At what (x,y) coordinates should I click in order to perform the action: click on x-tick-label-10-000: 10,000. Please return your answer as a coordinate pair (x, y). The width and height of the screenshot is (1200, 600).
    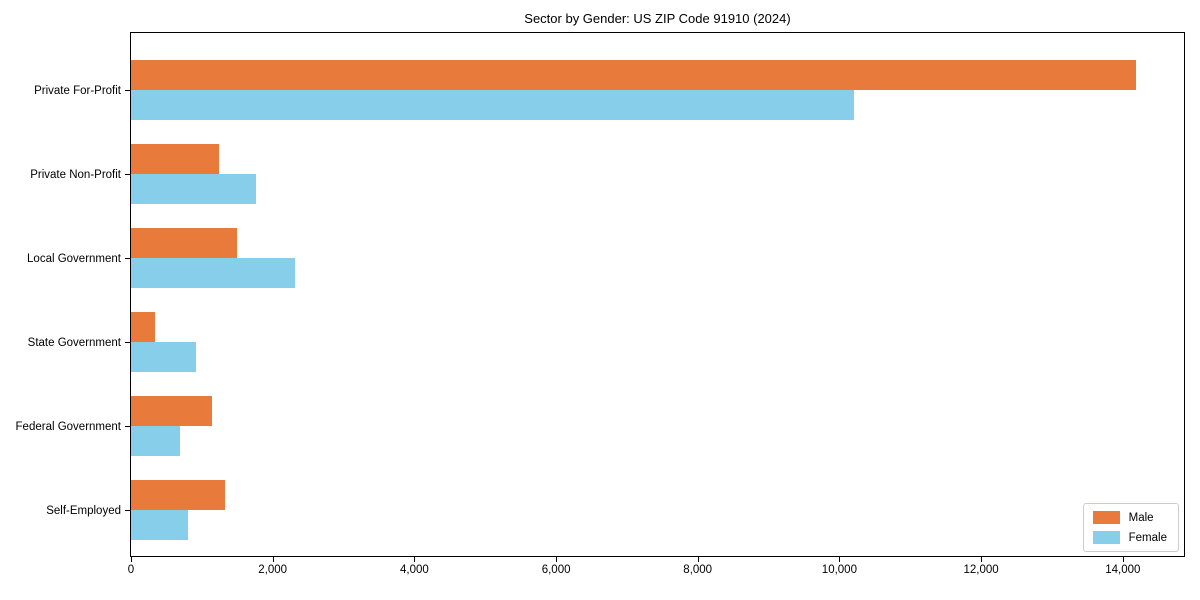
    Looking at the image, I should click on (839, 570).